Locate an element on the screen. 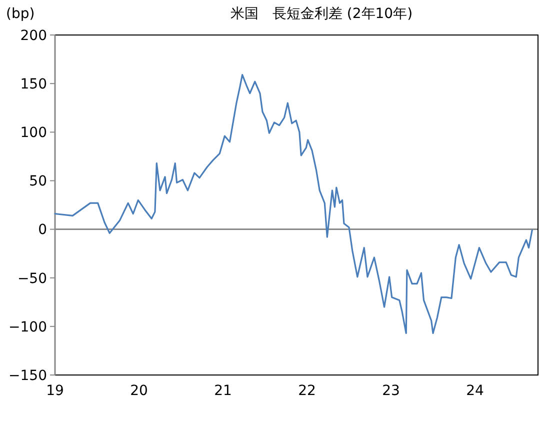 This screenshot has height=434, width=546. y-tick-label: 100 is located at coordinates (33, 133).